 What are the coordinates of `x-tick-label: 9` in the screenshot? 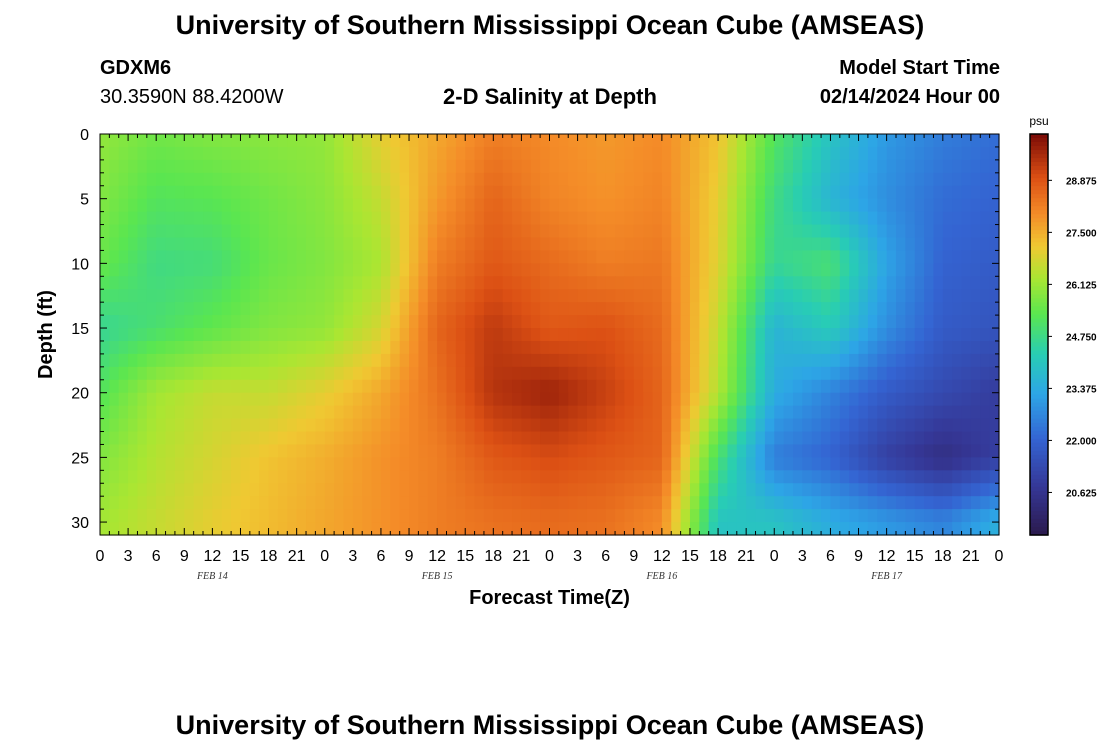 It's located at (184, 556).